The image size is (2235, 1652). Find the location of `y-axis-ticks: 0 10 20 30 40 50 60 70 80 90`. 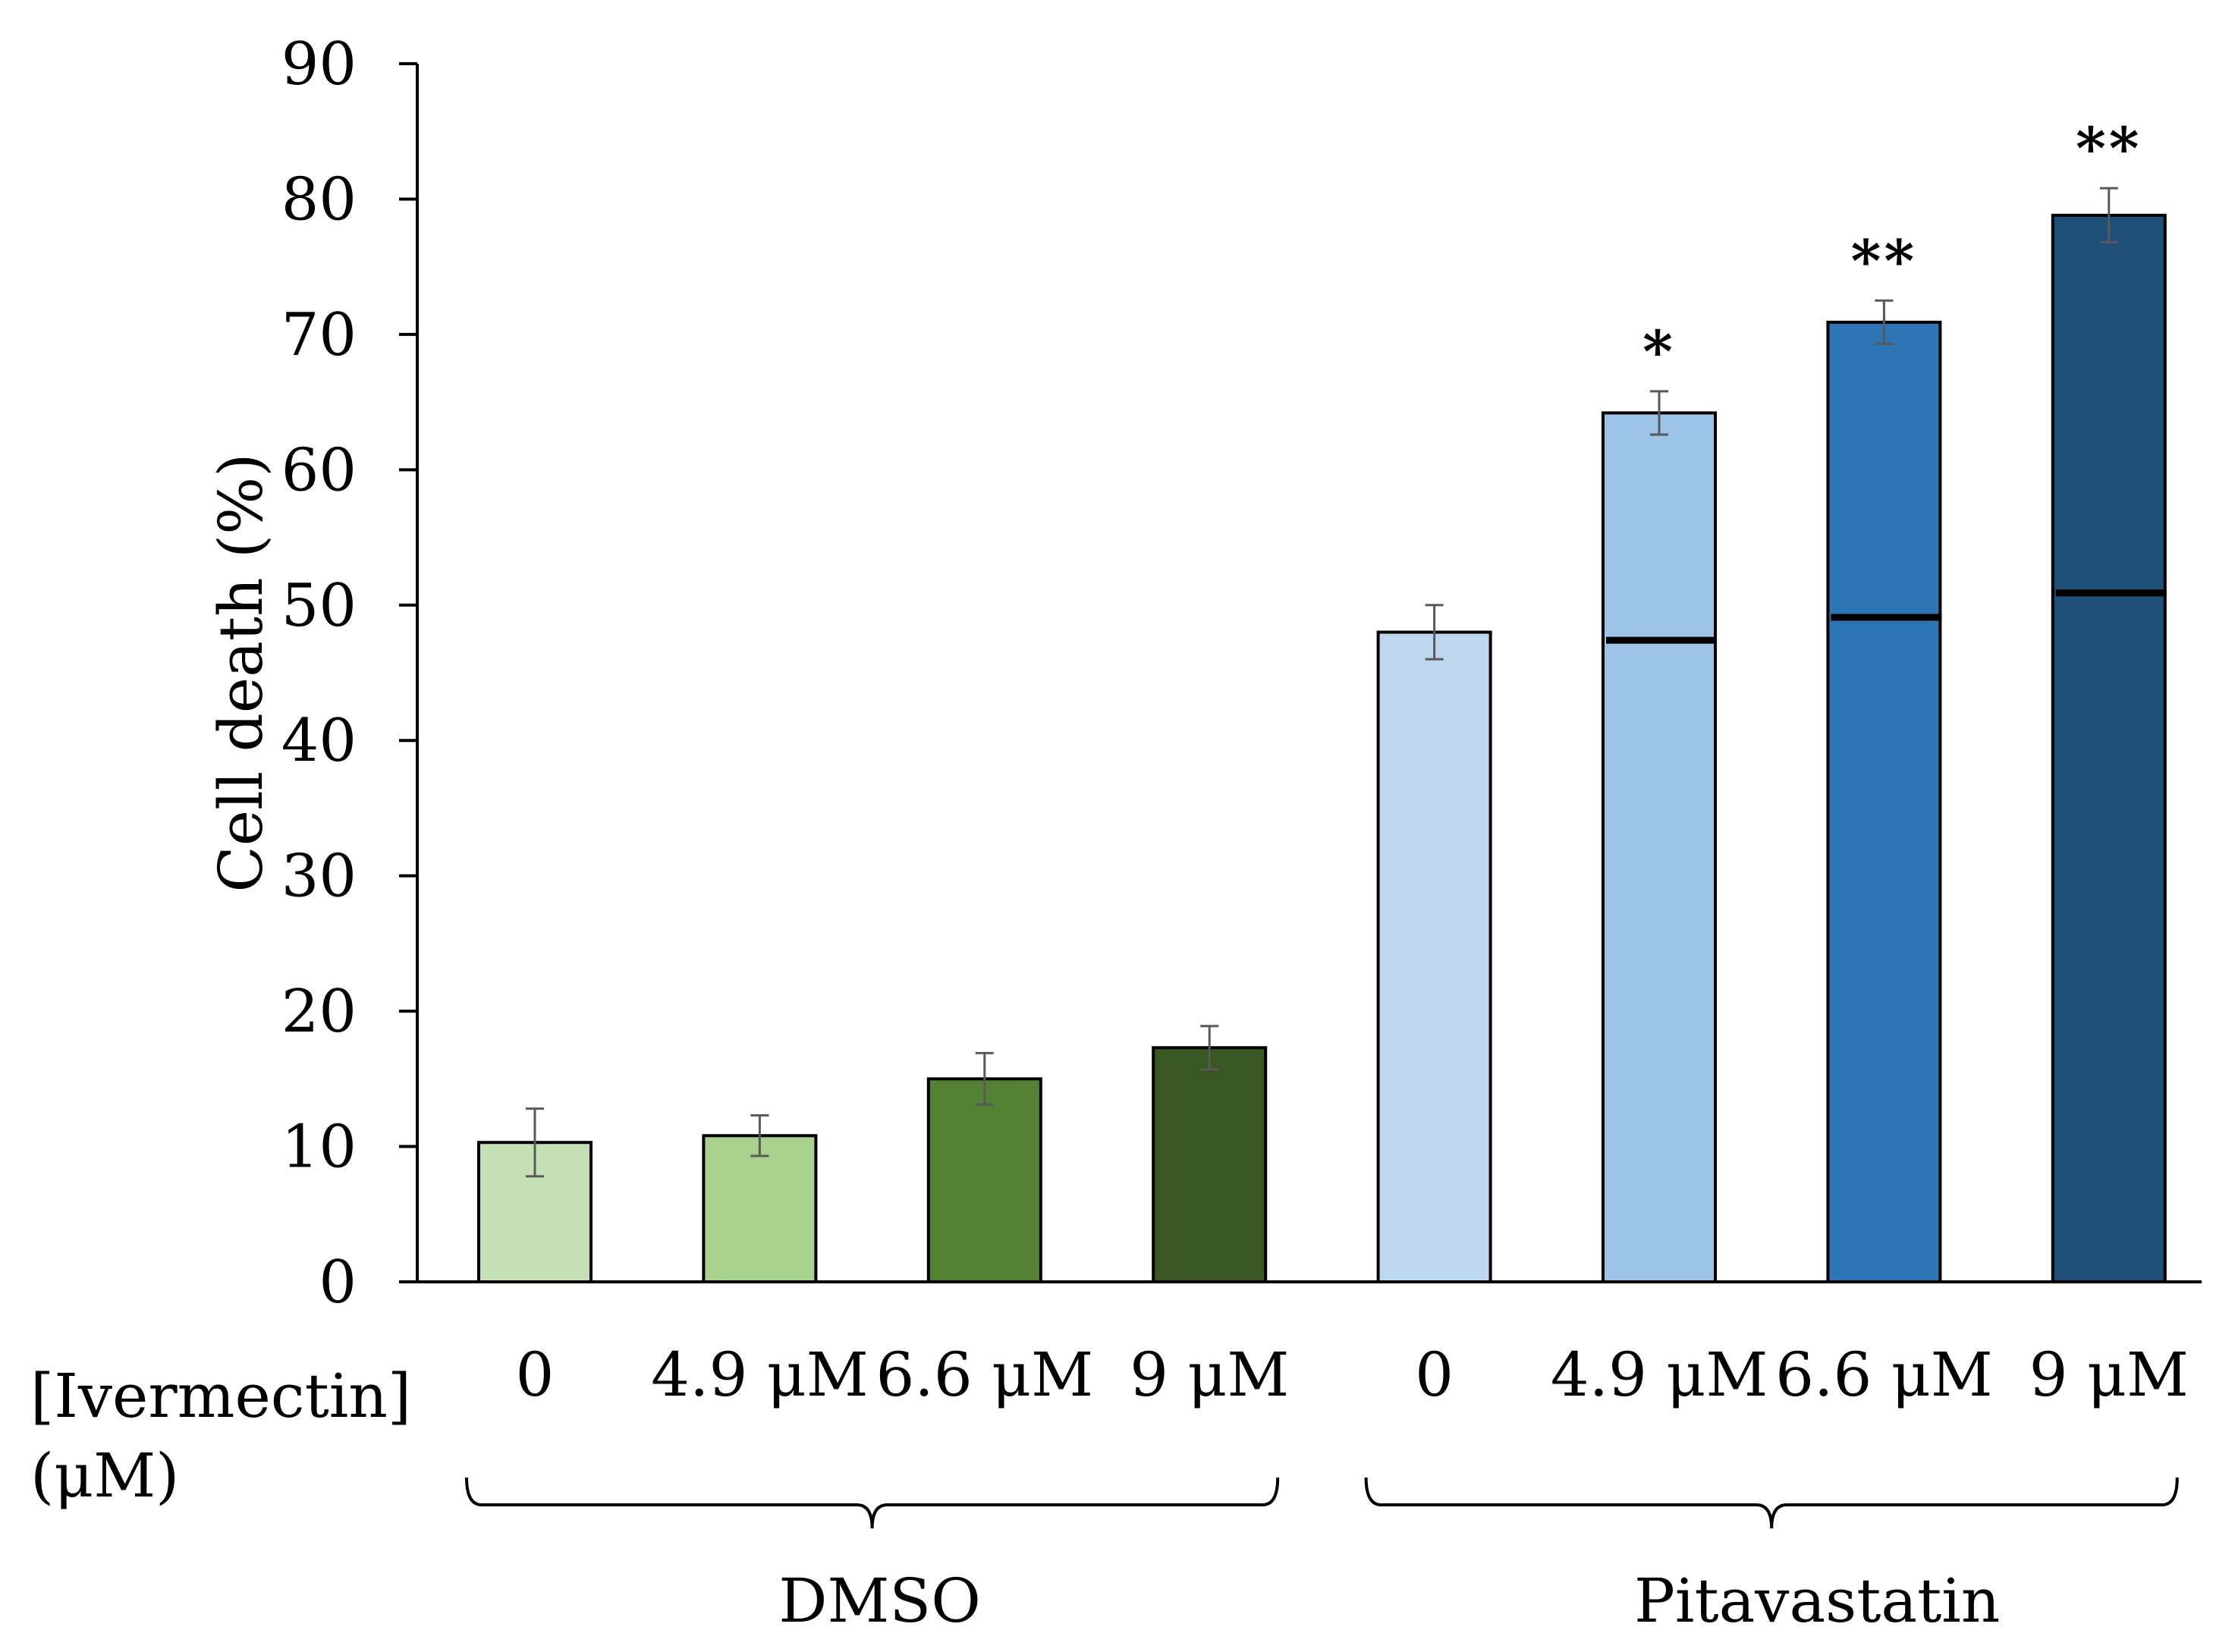

y-axis-ticks: 0 10 20 30 40 50 60 70 80 90 is located at coordinates (349, 674).